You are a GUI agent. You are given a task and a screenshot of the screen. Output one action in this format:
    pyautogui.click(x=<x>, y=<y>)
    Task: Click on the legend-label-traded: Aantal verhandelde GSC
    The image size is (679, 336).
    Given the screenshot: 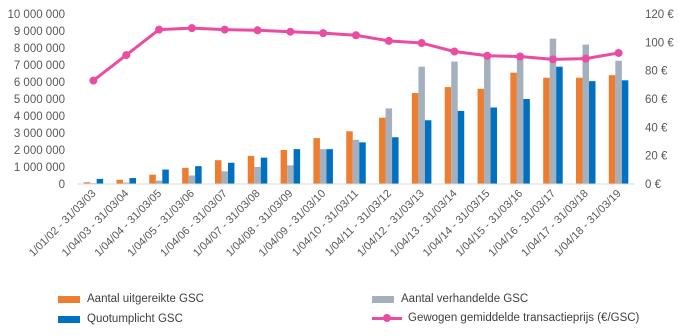 What is the action you would take?
    pyautogui.click(x=465, y=299)
    